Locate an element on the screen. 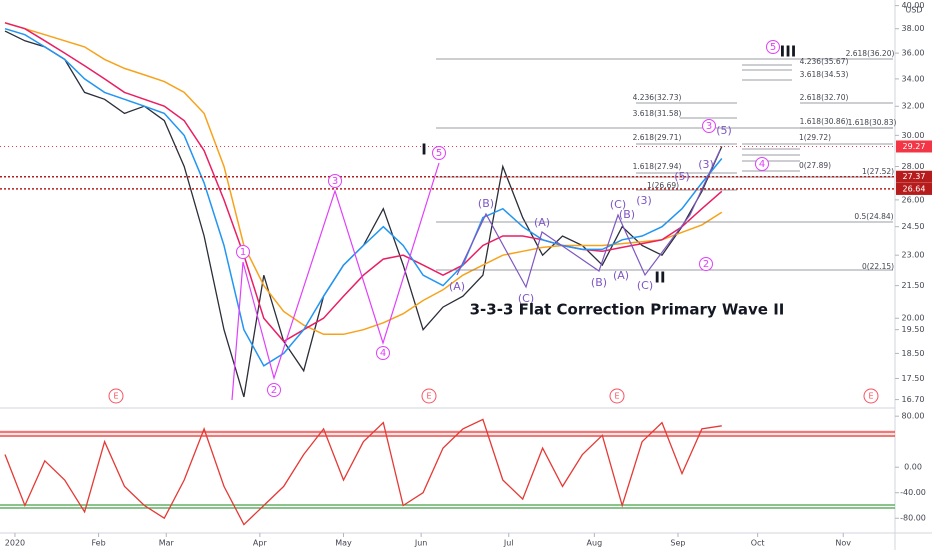 This screenshot has width=932, height=550. wave-path is located at coordinates (335, 281).